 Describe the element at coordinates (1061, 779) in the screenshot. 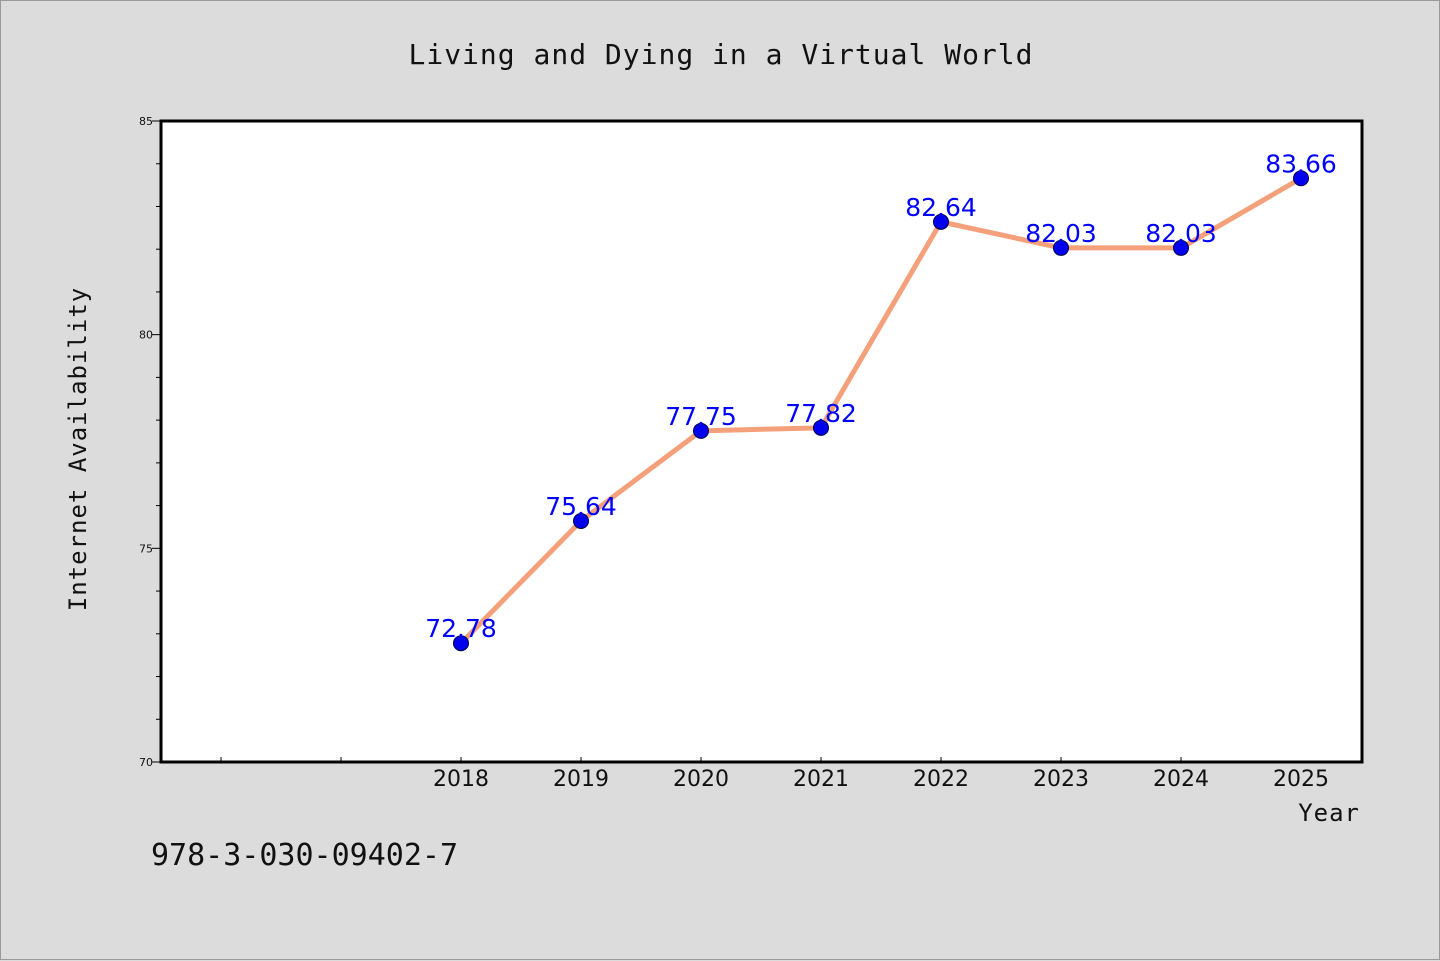

I see `x-tick-label: 2023` at that location.